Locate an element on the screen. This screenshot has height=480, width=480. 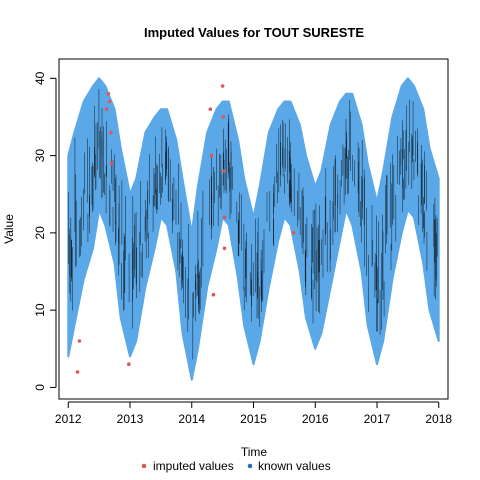
y-tick-label: 10 is located at coordinates (40, 310).